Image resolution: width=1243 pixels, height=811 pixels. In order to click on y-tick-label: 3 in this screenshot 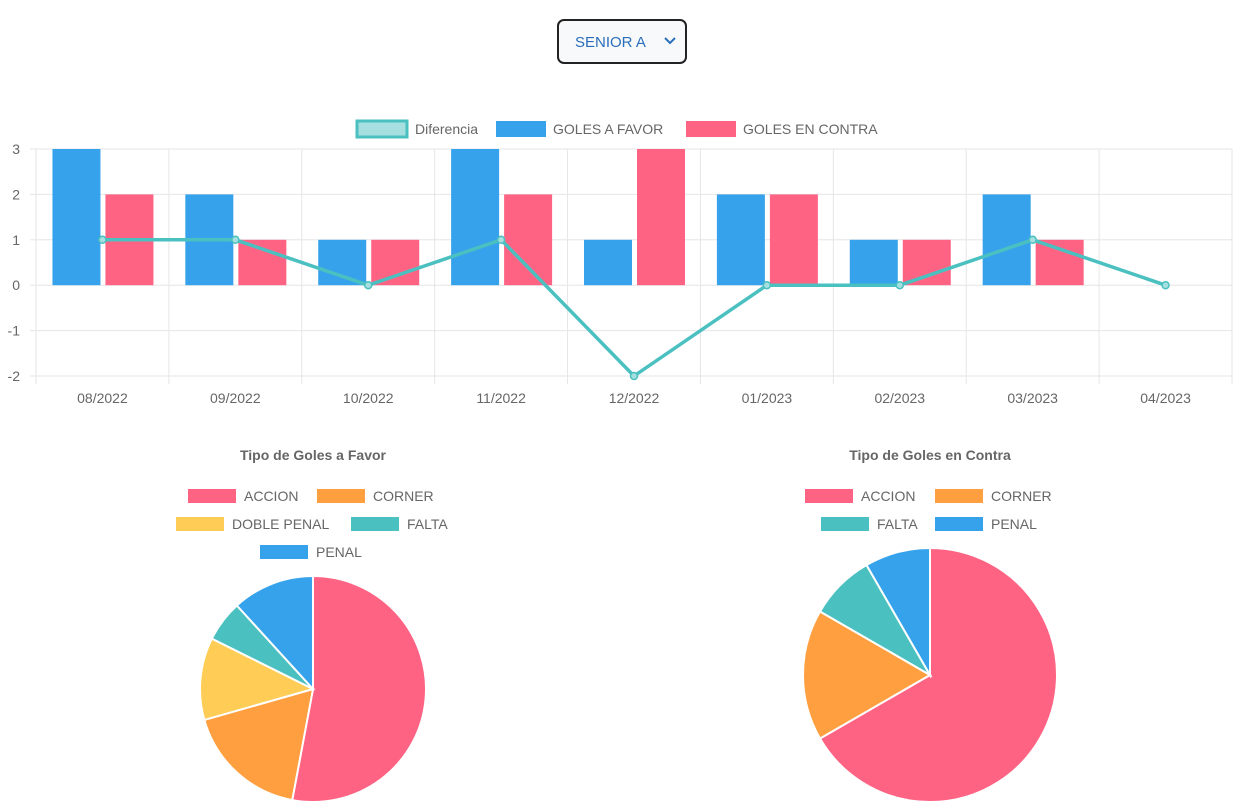, I will do `click(16, 149)`.